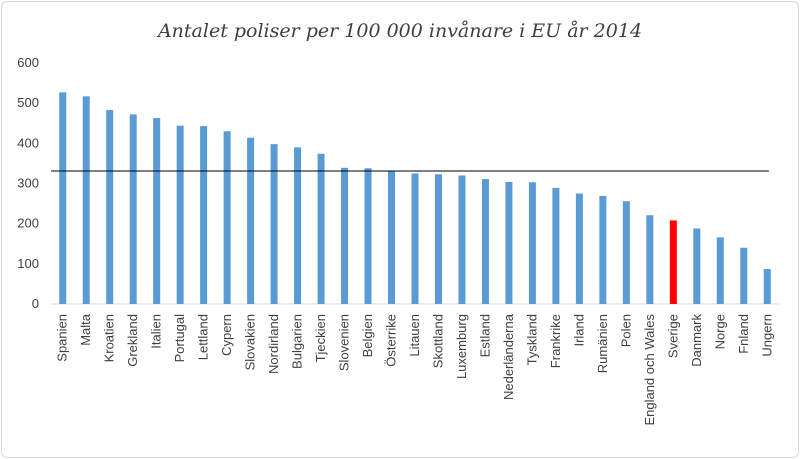 Image resolution: width=800 pixels, height=459 pixels. What do you see at coordinates (673, 262) in the screenshot?
I see `bar-highlight` at bounding box center [673, 262].